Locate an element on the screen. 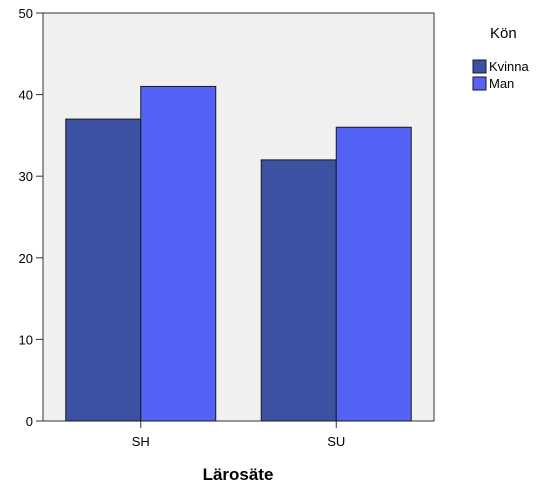 The image size is (546, 492). legend-title: Kön is located at coordinates (503, 33).